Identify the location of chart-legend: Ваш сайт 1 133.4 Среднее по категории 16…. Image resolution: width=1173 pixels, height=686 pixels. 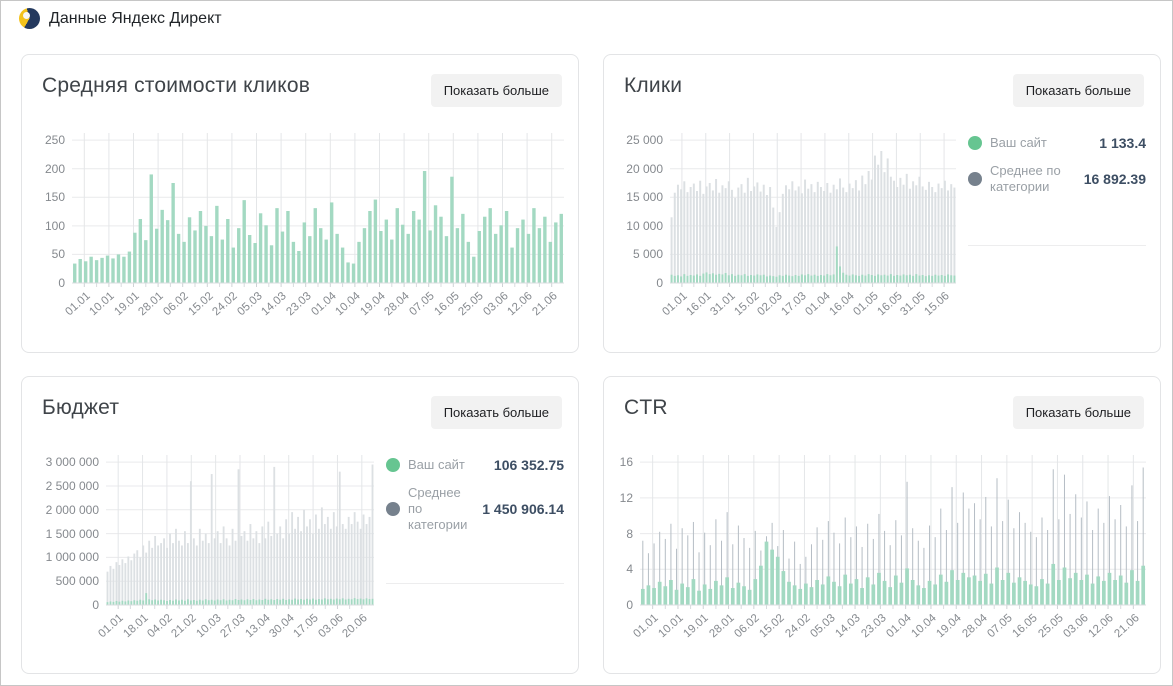
(1057, 231).